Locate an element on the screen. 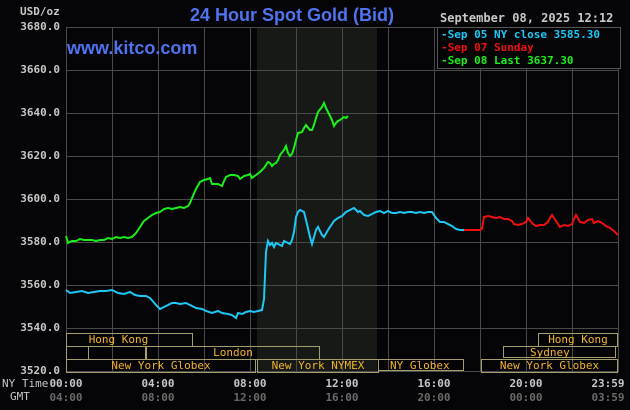 This screenshot has height=410, width=630. session-ny-globex-1: New York Globex is located at coordinates (161, 366).